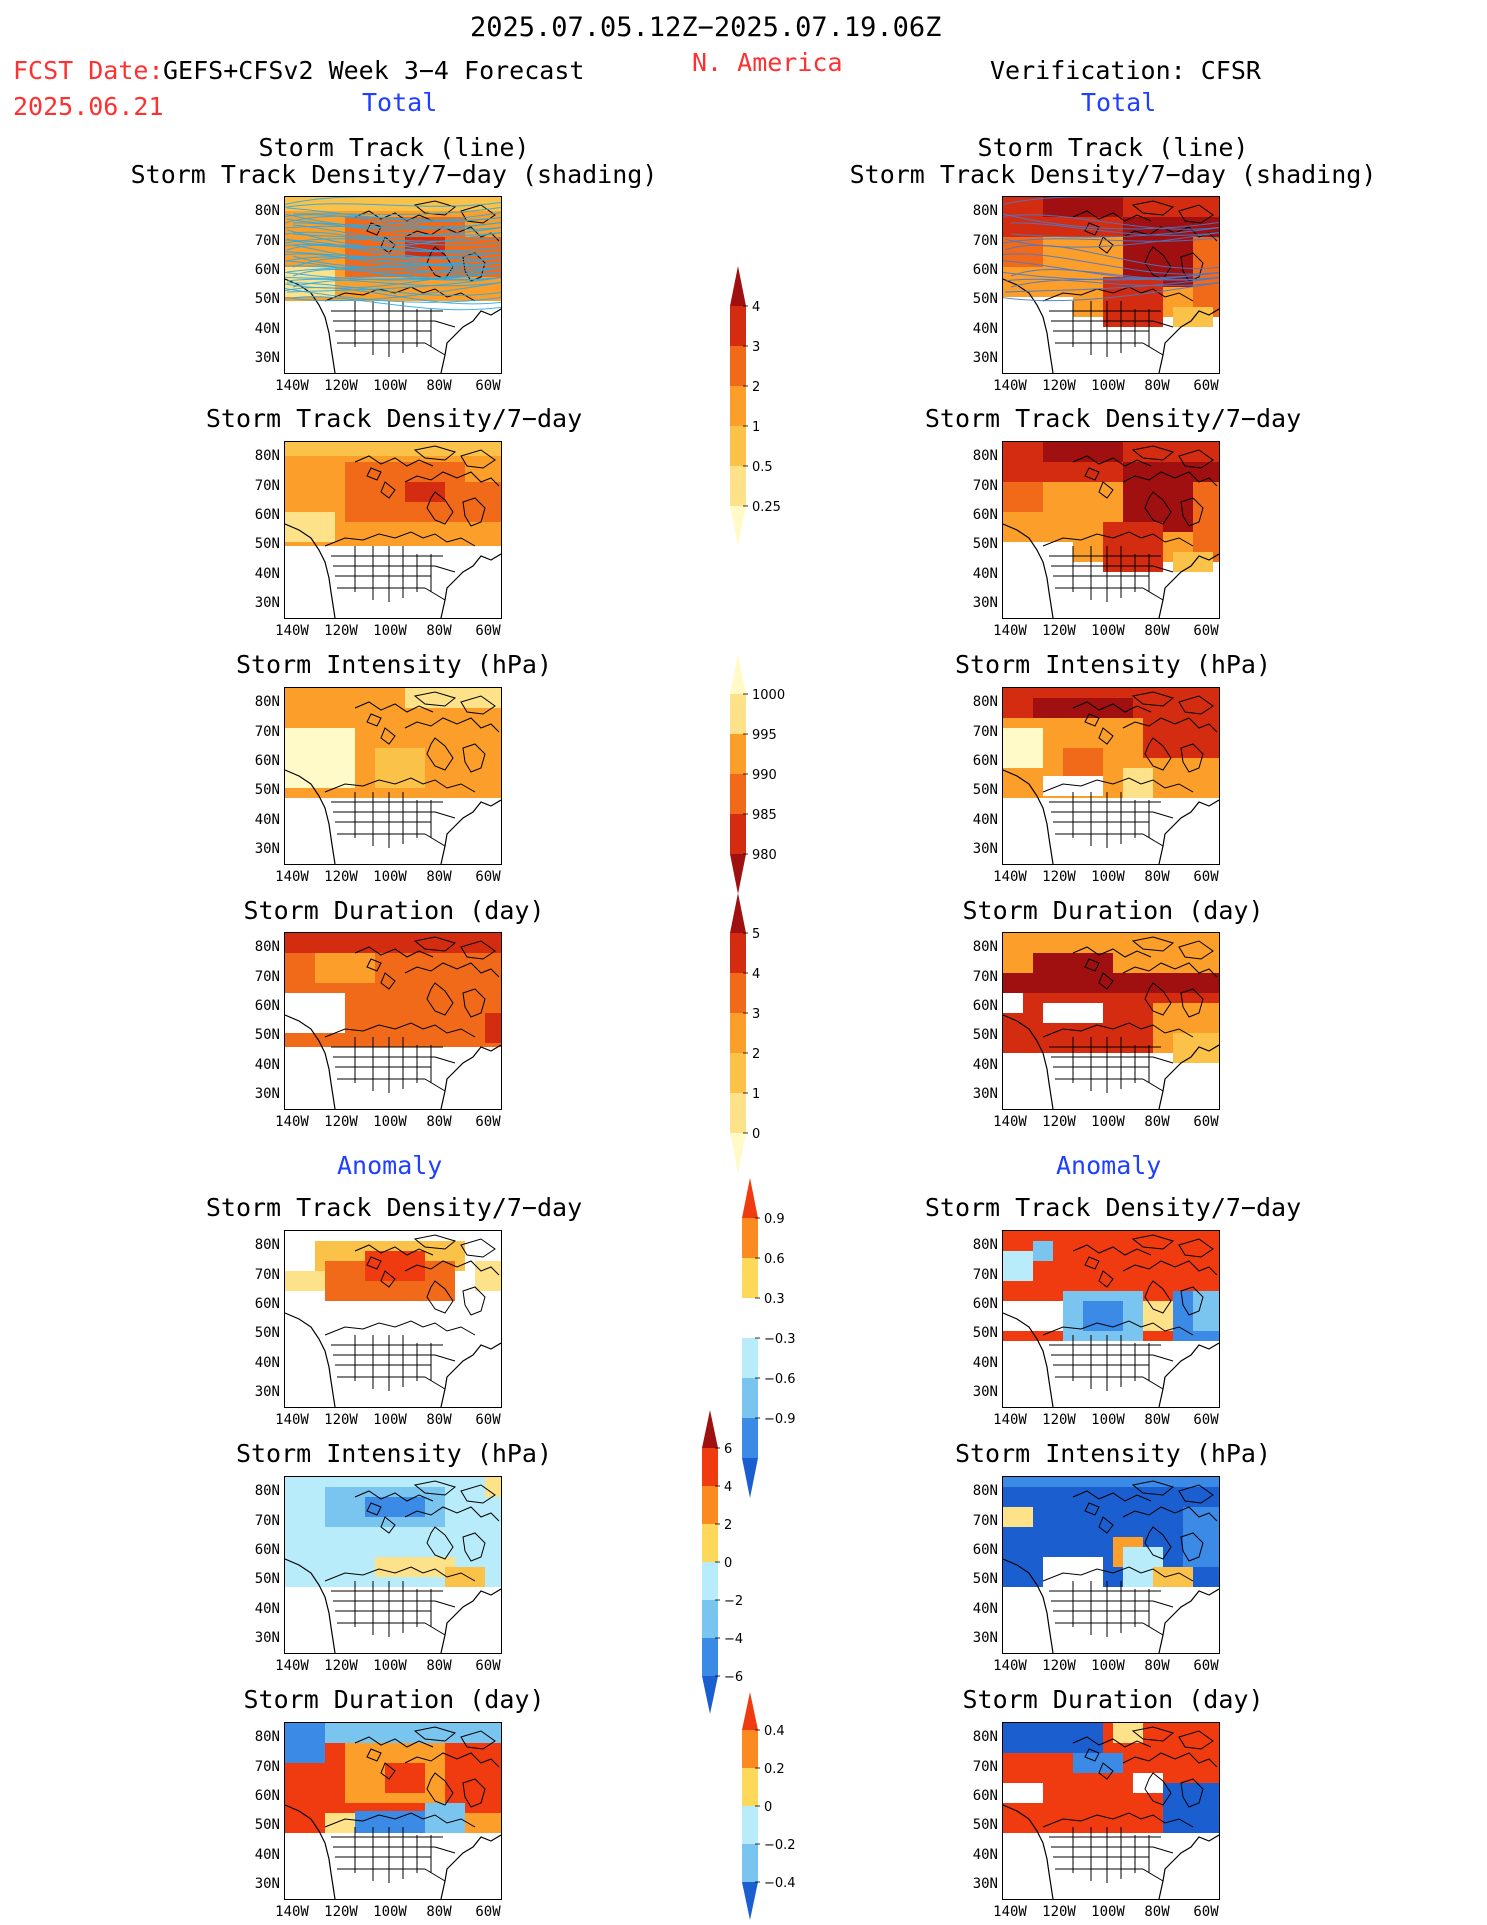 The width and height of the screenshot is (1487, 1925). I want to click on colorbar-label: −6, so click(733, 1677).